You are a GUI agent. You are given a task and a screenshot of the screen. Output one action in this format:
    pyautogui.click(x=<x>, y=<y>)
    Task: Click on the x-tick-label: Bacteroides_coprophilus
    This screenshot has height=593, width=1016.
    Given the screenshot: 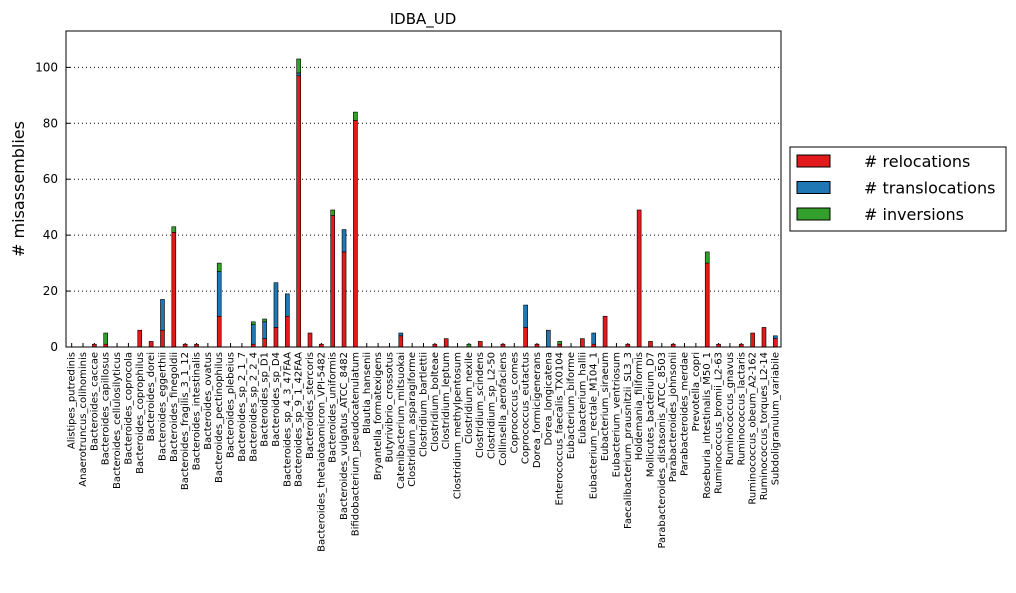 What is the action you would take?
    pyautogui.click(x=140, y=413)
    